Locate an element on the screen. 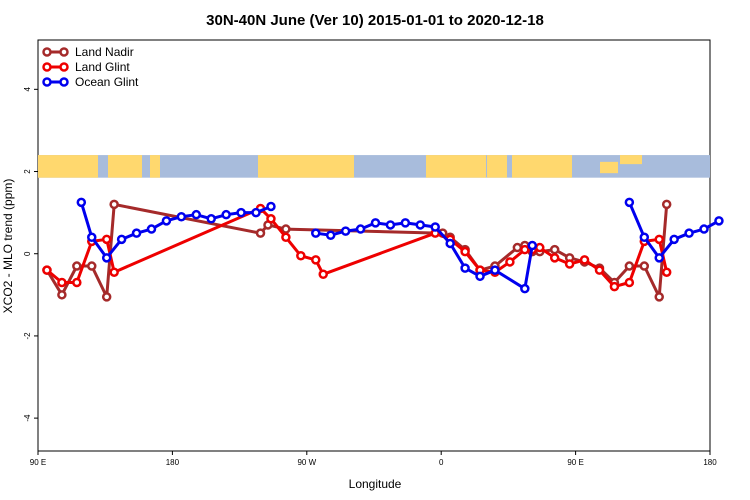  x-tick-label: 0 is located at coordinates (441, 462).